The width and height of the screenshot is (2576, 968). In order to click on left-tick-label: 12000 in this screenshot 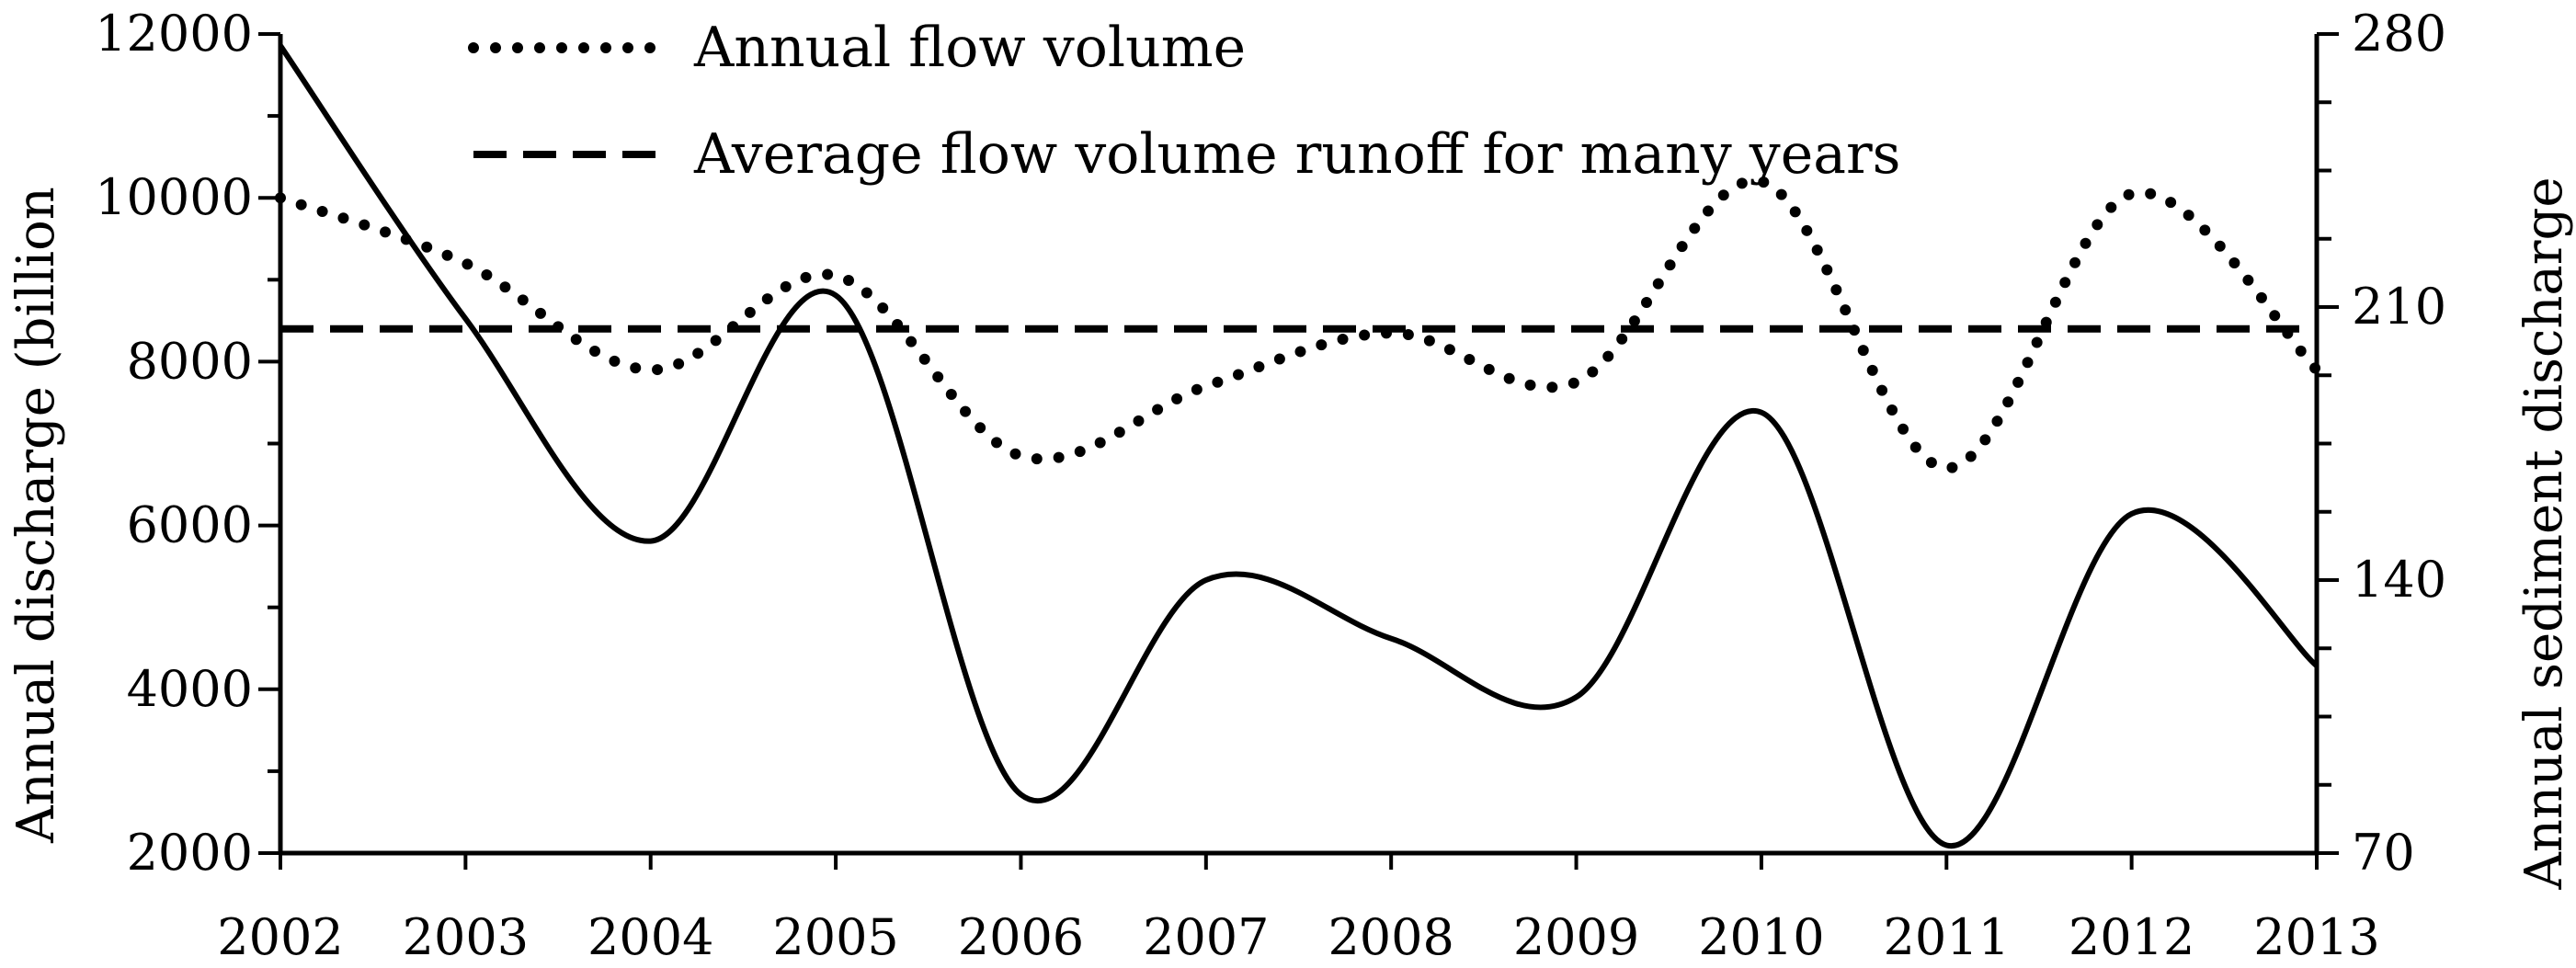, I will do `click(174, 34)`.